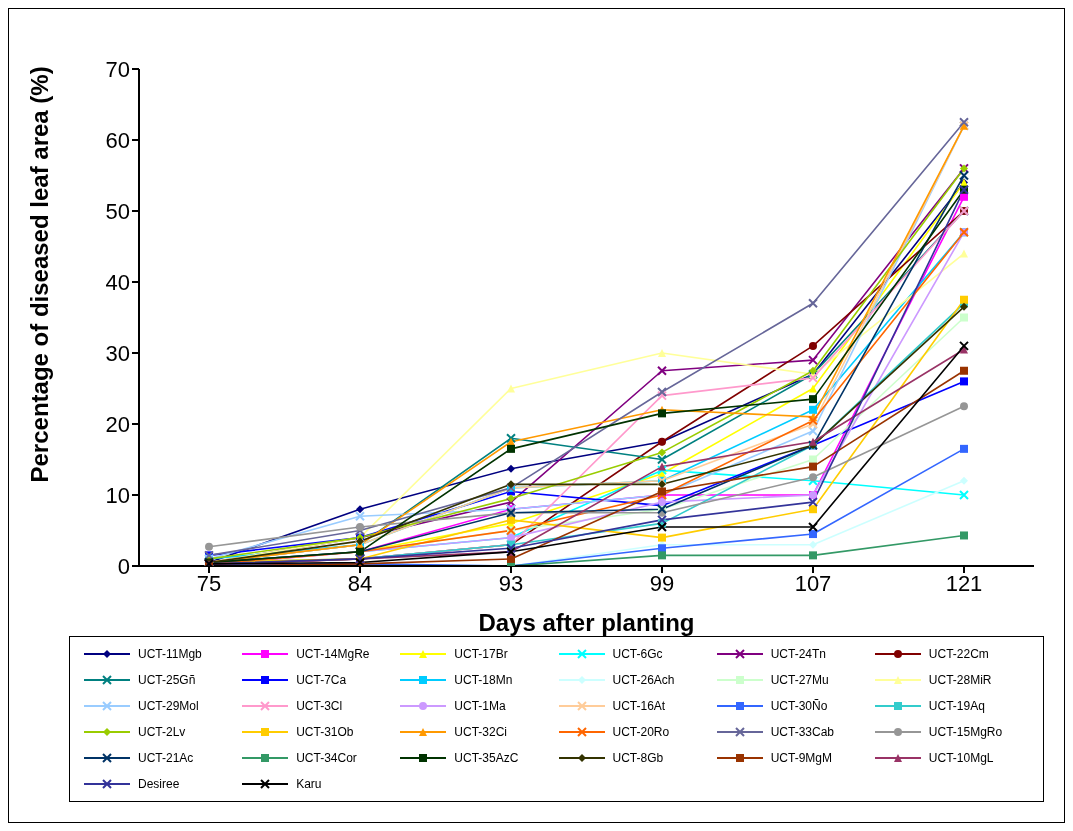 The width and height of the screenshot is (1073, 831). What do you see at coordinates (481, 732) in the screenshot?
I see `legend-label: UCT-32Ci` at bounding box center [481, 732].